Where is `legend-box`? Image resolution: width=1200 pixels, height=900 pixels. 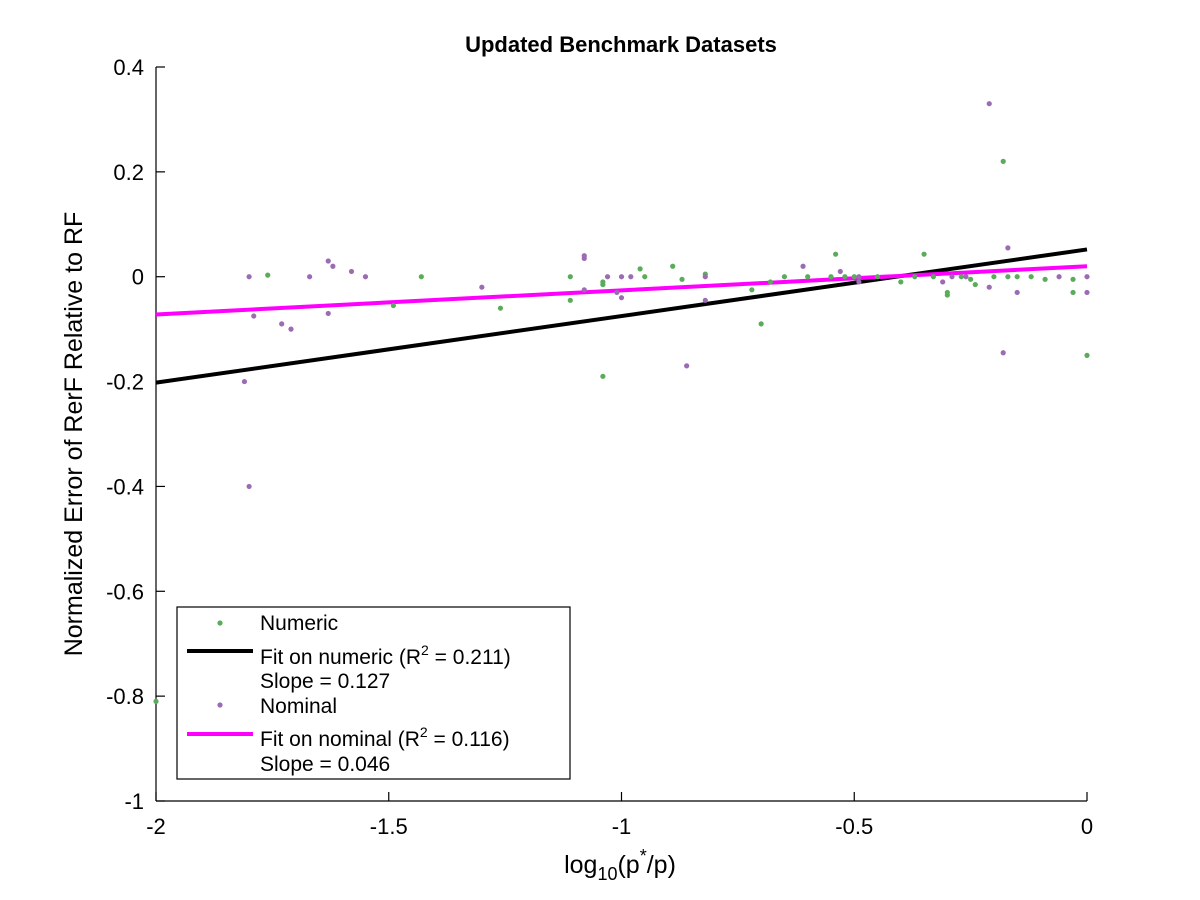
legend-box is located at coordinates (373, 693).